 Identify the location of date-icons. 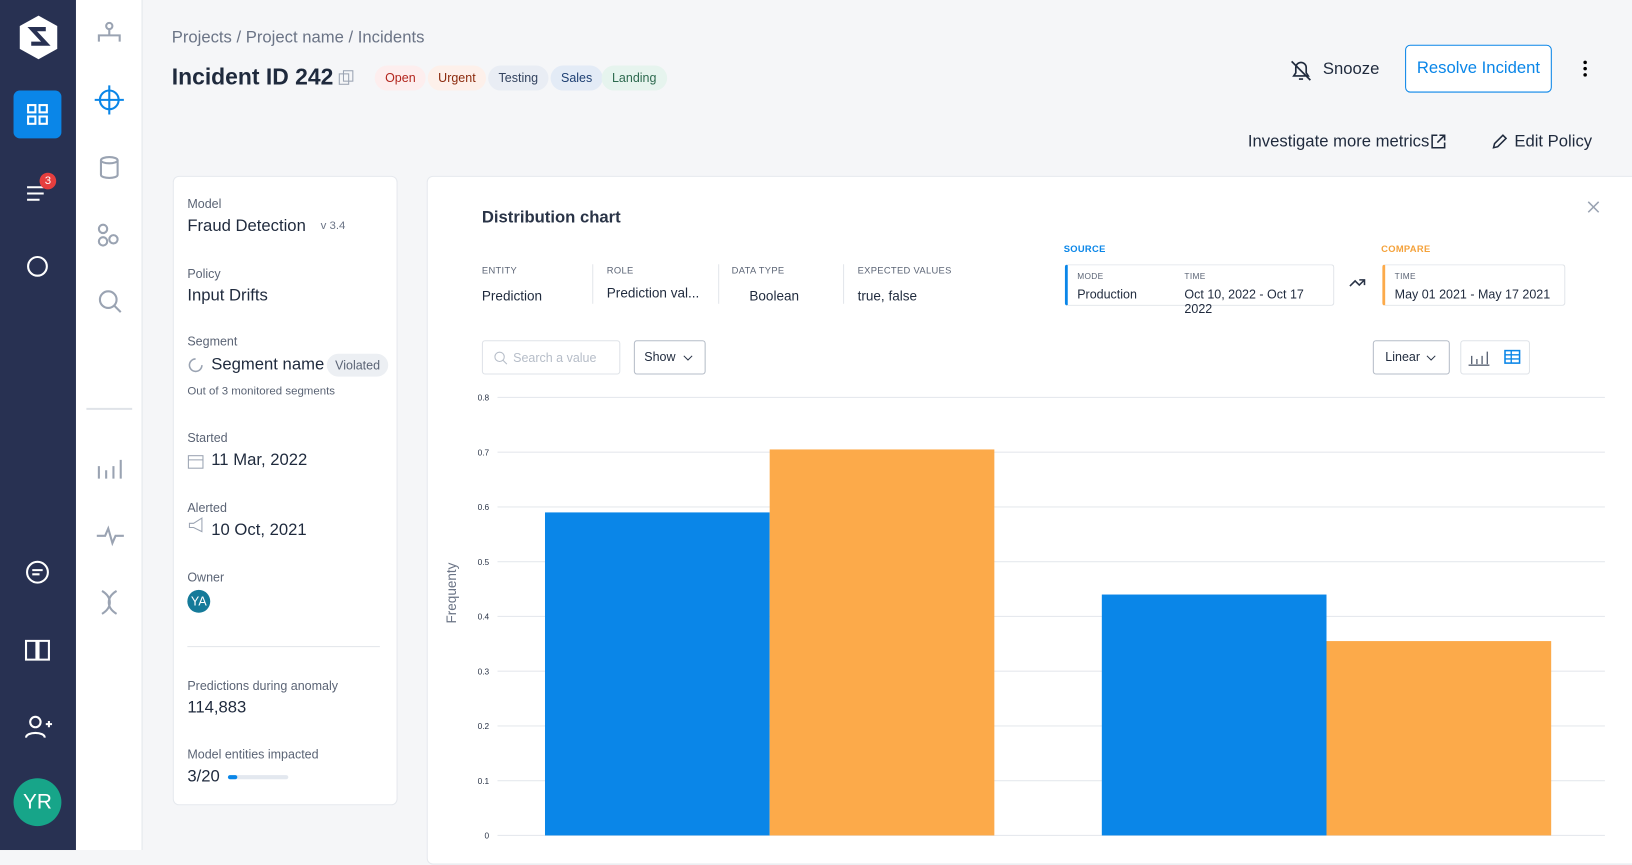
(195, 494).